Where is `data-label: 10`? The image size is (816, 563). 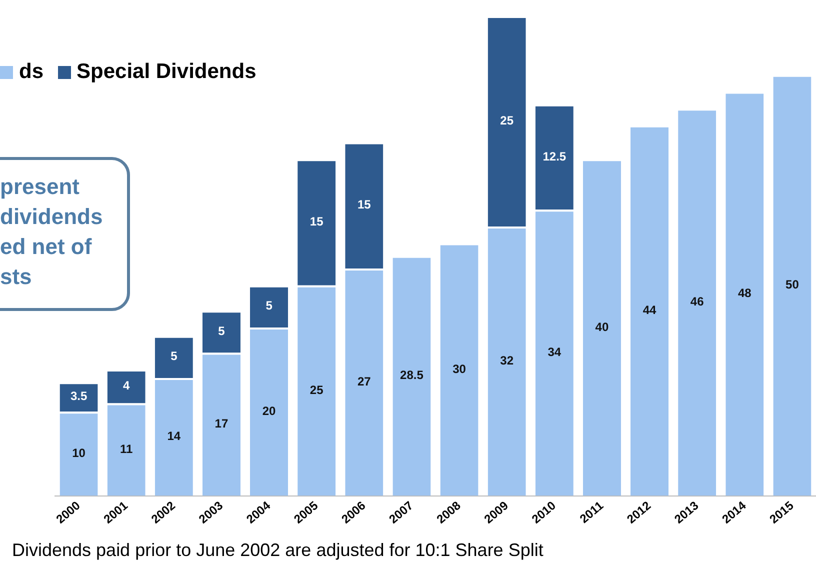
data-label: 10 is located at coordinates (79, 453).